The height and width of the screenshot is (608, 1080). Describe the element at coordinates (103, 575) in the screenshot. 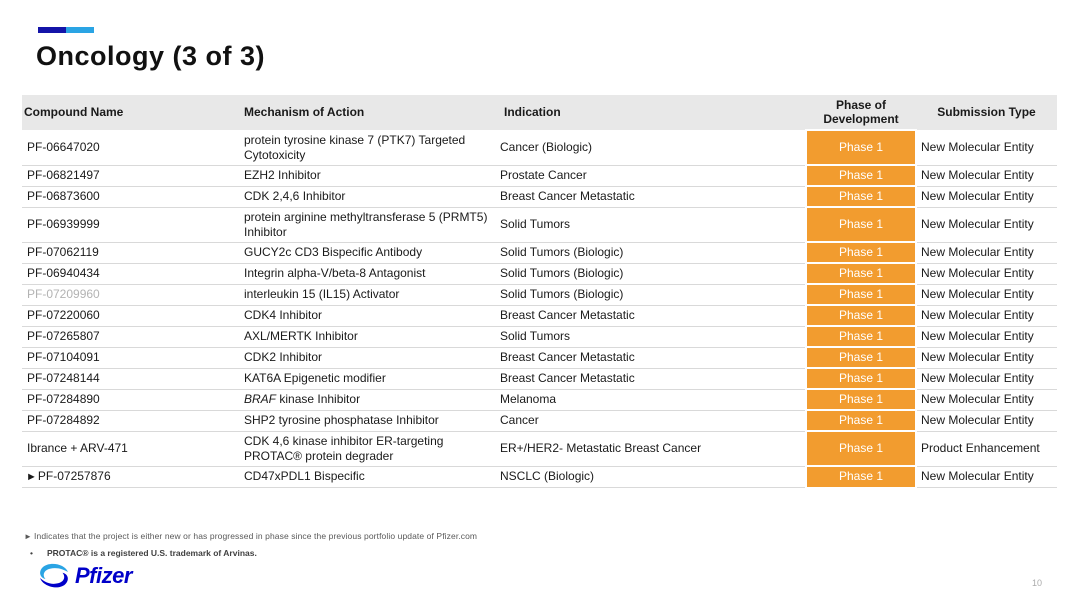

I see `pfizer-wordmark: Pfizer` at that location.